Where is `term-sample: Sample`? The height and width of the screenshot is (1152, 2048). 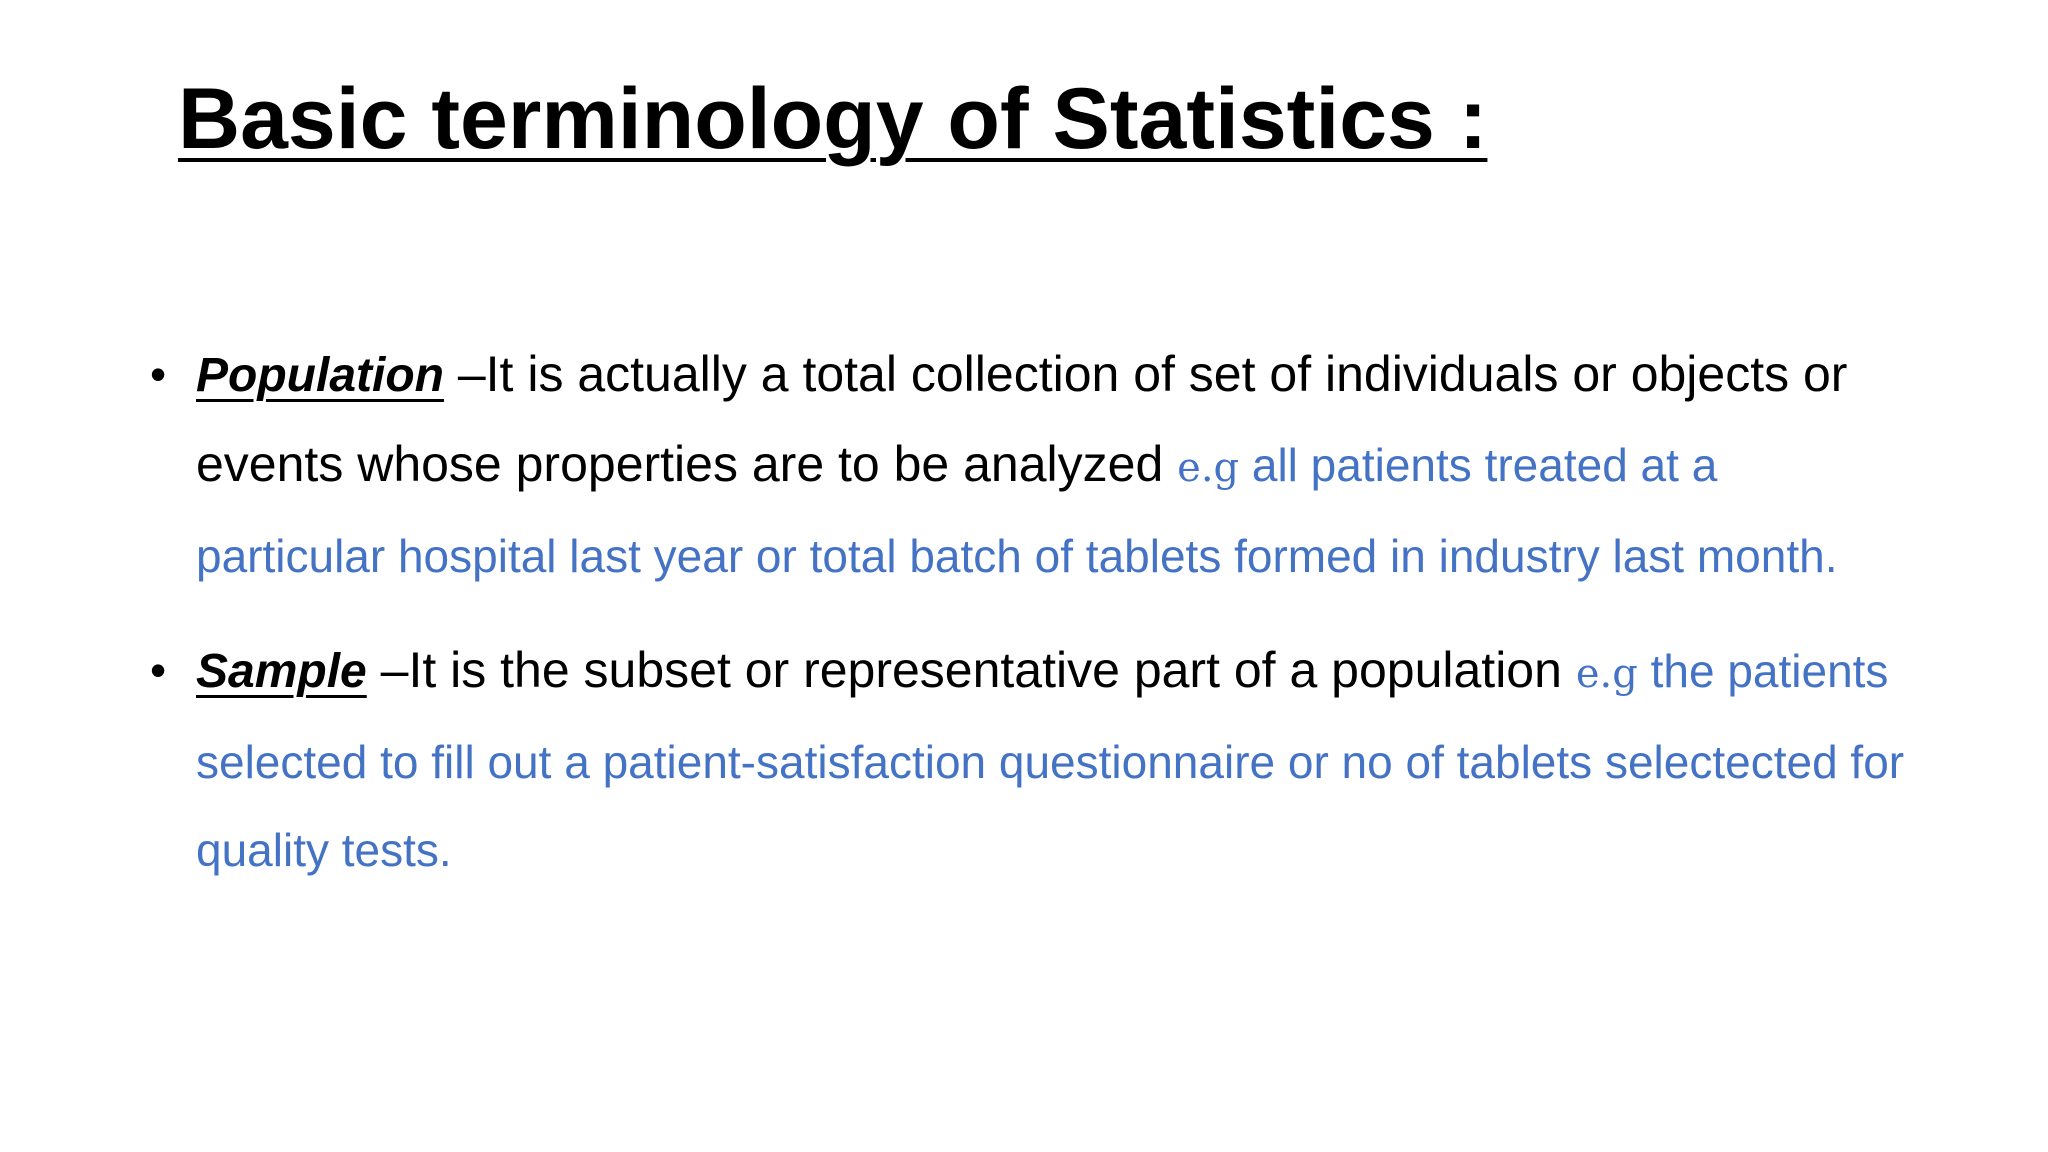
term-sample: Sample is located at coordinates (281, 671).